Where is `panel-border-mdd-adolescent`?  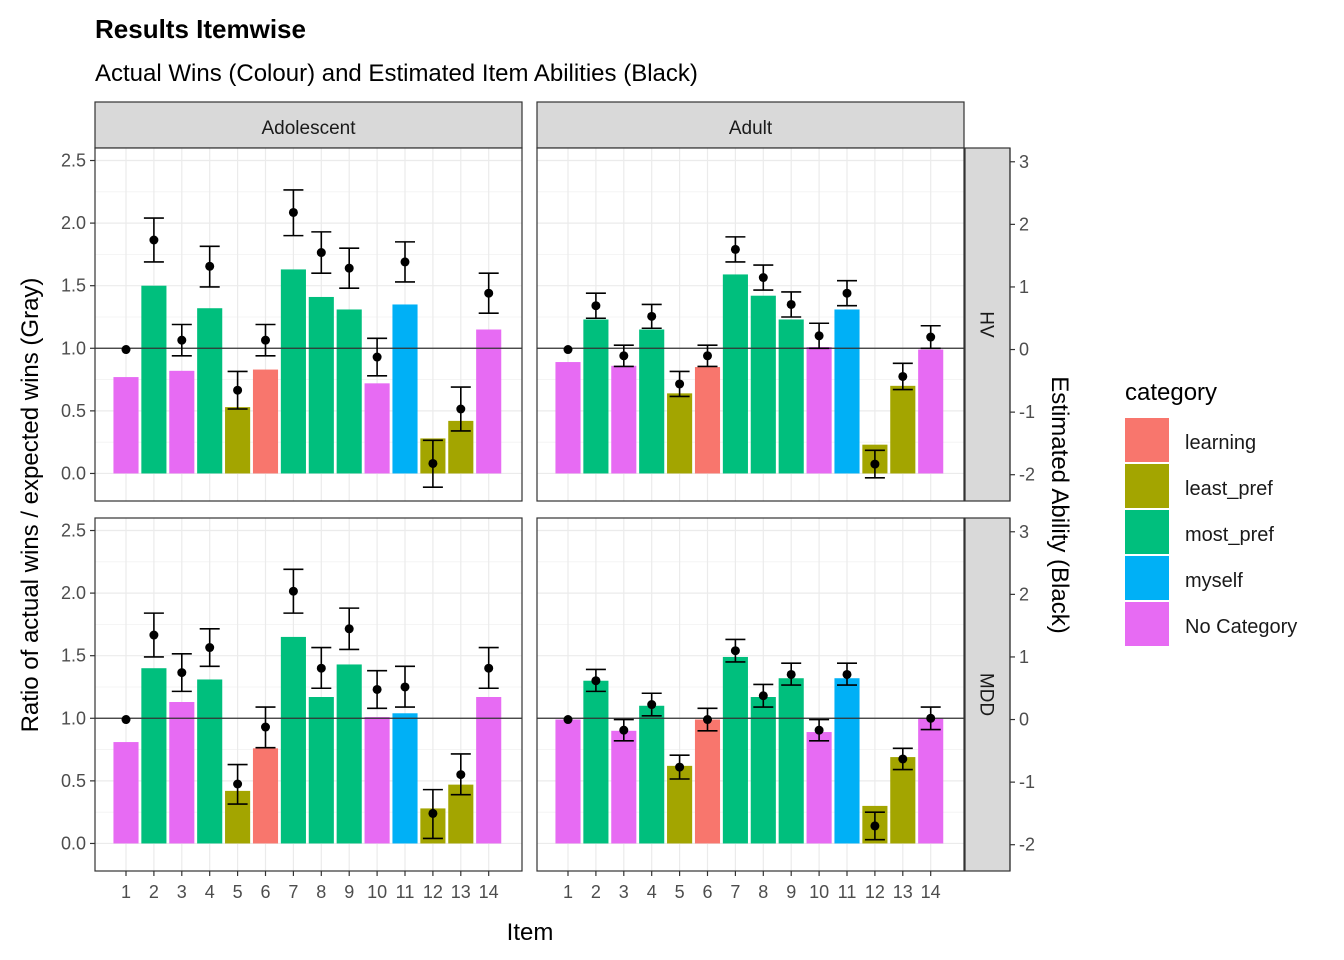 panel-border-mdd-adolescent is located at coordinates (308, 694).